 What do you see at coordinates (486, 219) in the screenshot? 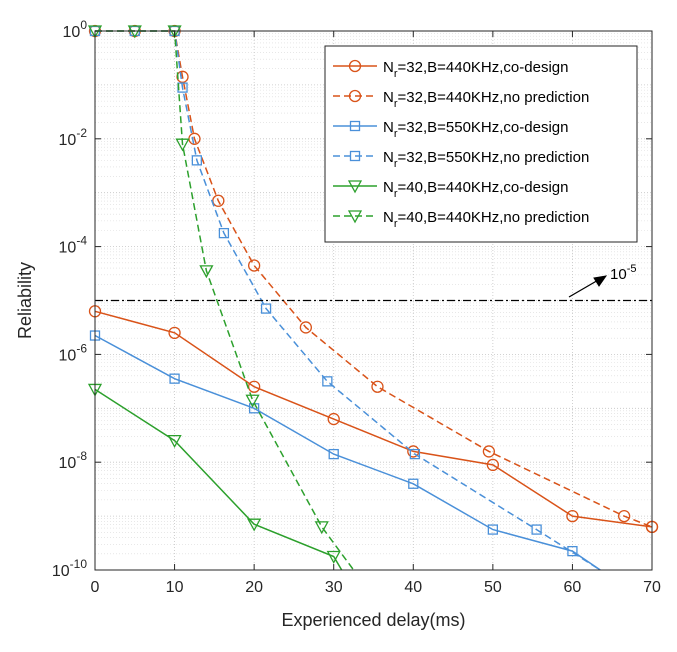
I see `legend-label: Nr=40,B=440KHz,no prediction` at bounding box center [486, 219].